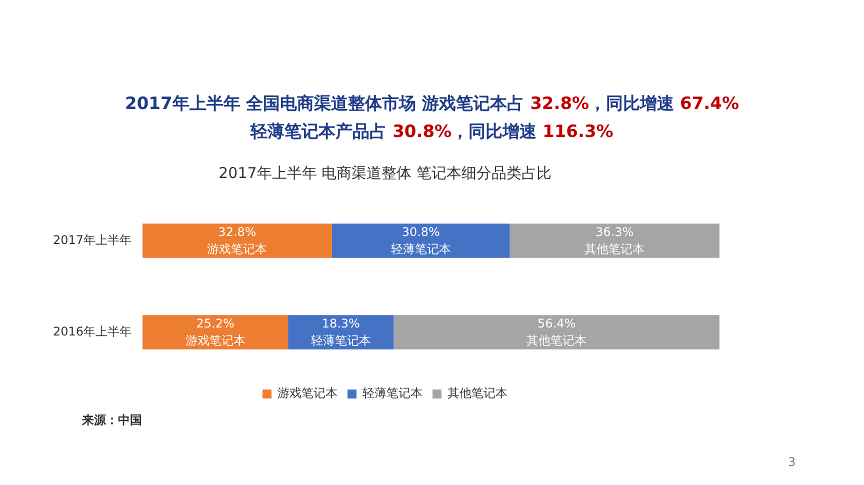 Image resolution: width=864 pixels, height=485 pixels. Describe the element at coordinates (432, 132) in the screenshot. I see `text: 轻薄笔记本产品占 30.8%，同比增速 116.3%` at that location.